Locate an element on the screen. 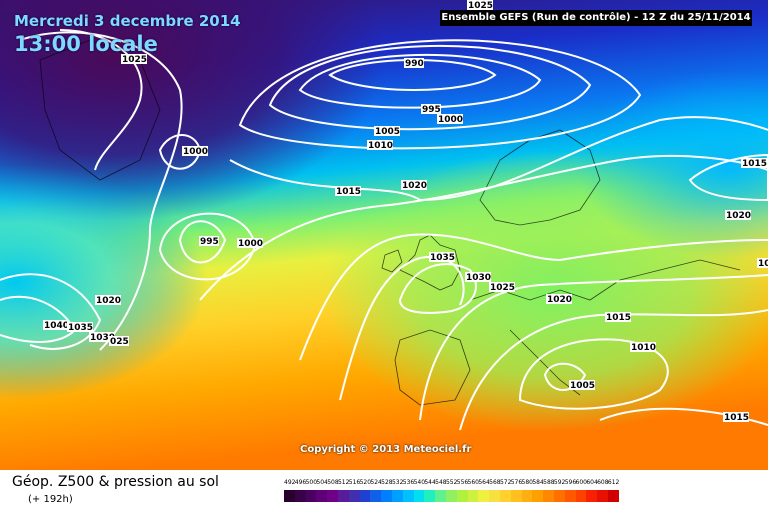 This screenshot has width=768, height=512. isobar-label: 990 is located at coordinates (414, 64).